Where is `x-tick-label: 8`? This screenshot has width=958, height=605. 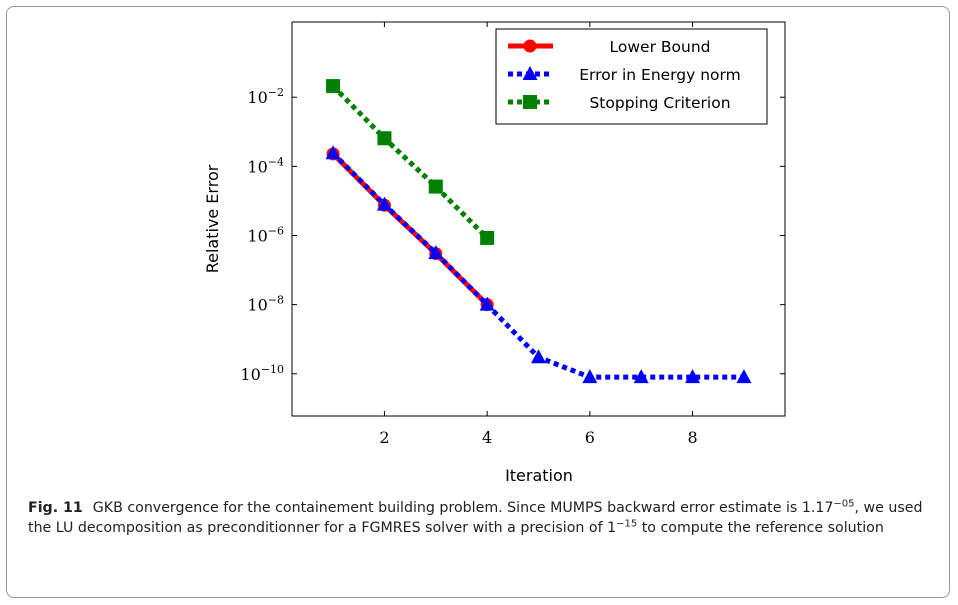 x-tick-label: 8 is located at coordinates (692, 437).